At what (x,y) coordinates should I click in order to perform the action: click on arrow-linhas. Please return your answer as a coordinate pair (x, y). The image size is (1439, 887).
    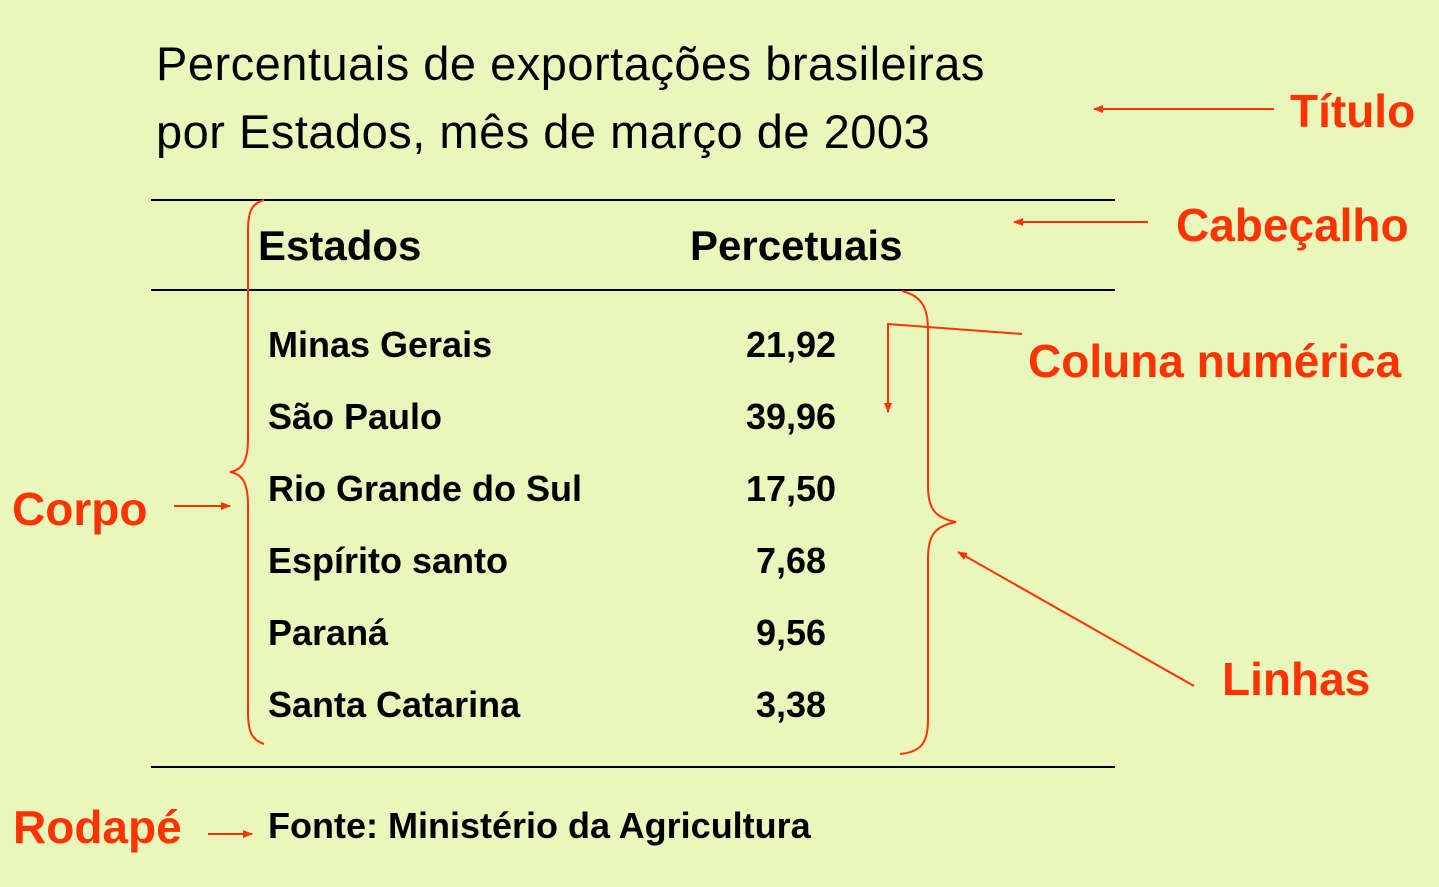
    Looking at the image, I should click on (1076, 619).